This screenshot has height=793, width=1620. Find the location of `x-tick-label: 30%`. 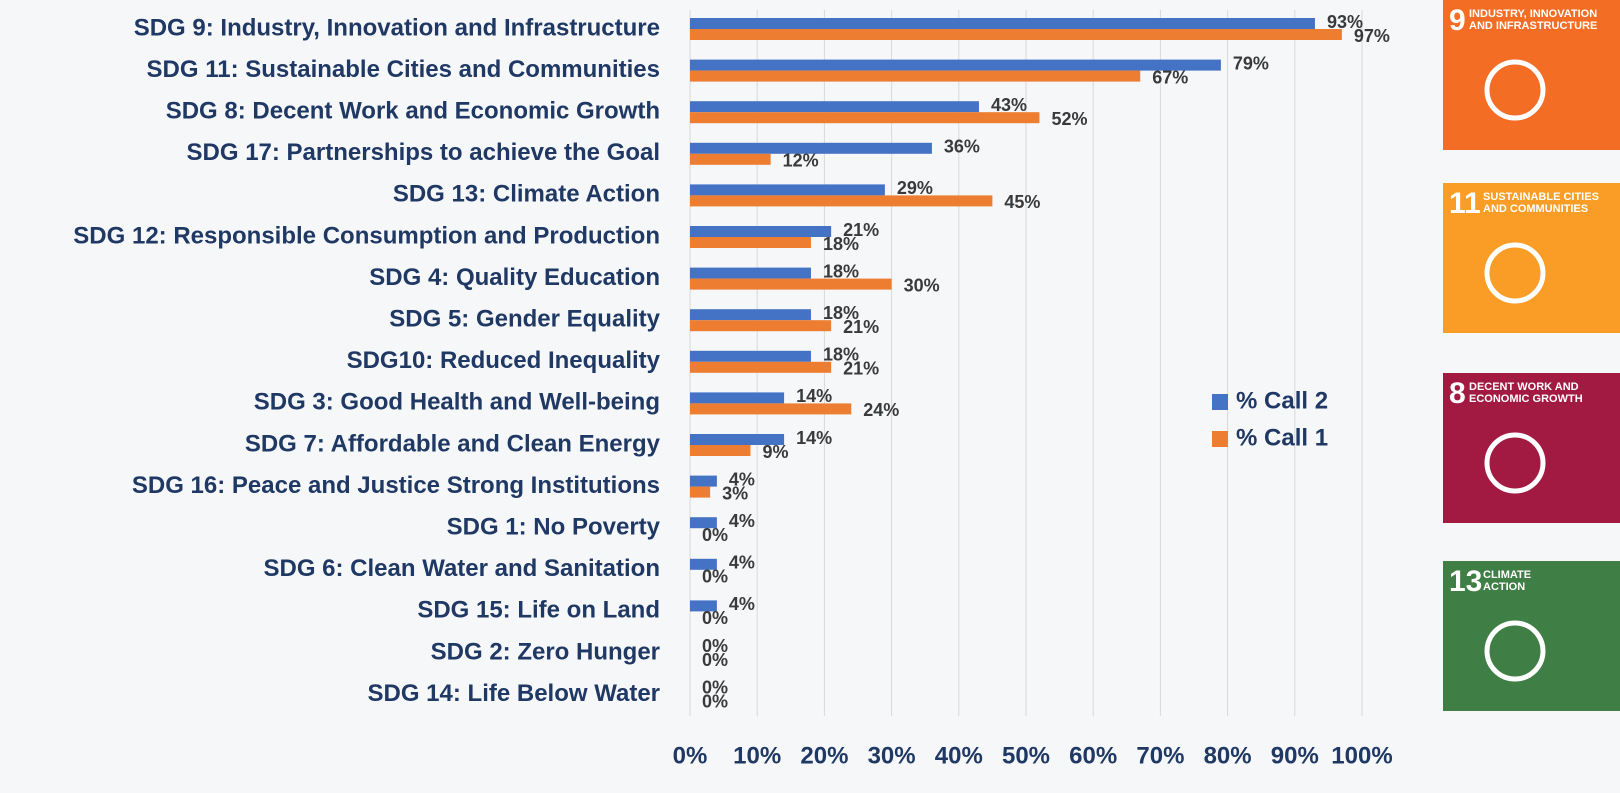

x-tick-label: 30% is located at coordinates (892, 755).